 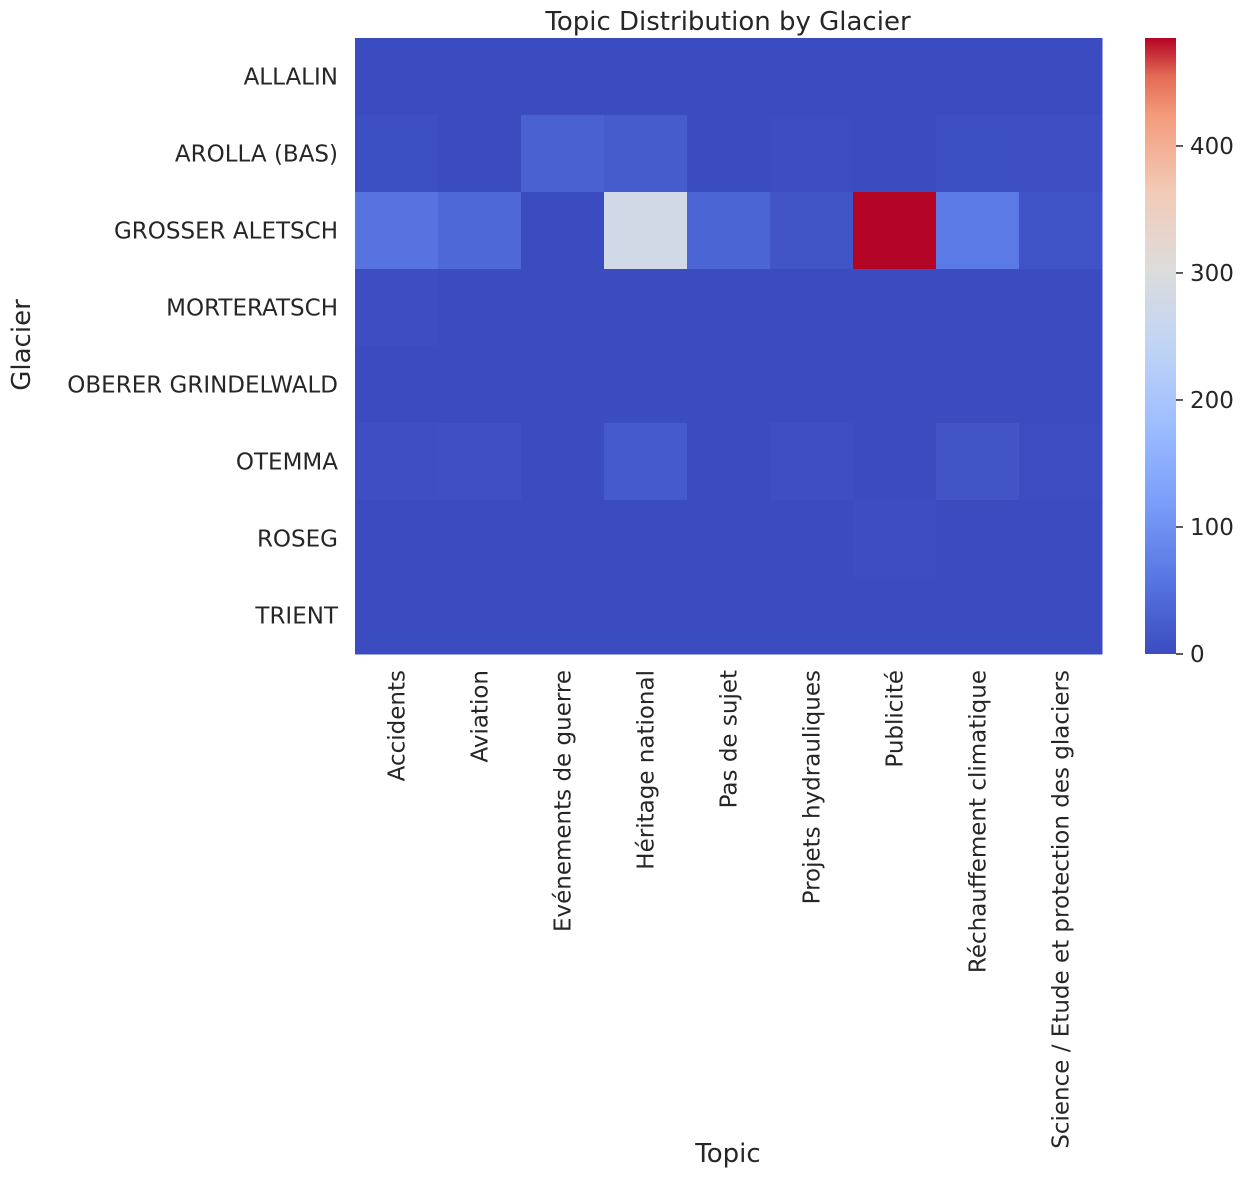 What do you see at coordinates (896, 719) in the screenshot?
I see `x-tick-label: Publicité` at bounding box center [896, 719].